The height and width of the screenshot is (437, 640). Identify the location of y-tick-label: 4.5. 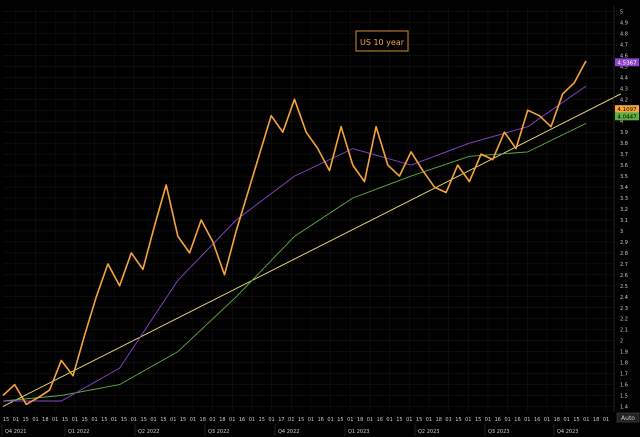
(624, 67).